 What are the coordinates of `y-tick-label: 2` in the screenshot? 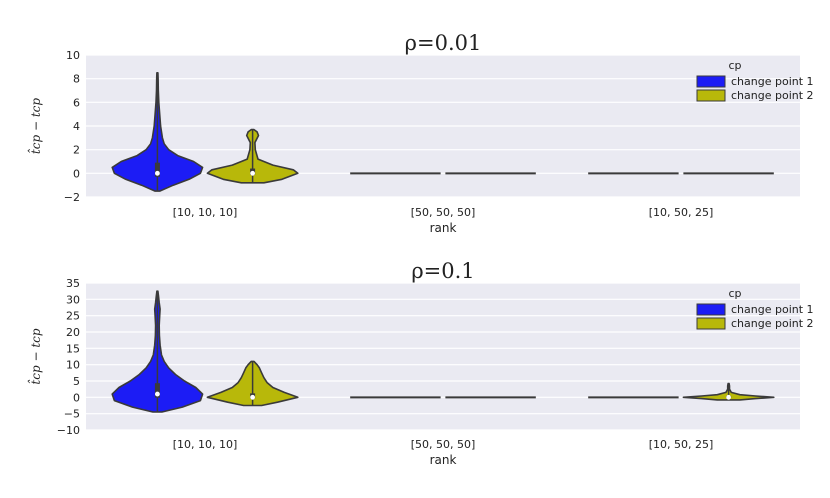 It's located at (76, 150).